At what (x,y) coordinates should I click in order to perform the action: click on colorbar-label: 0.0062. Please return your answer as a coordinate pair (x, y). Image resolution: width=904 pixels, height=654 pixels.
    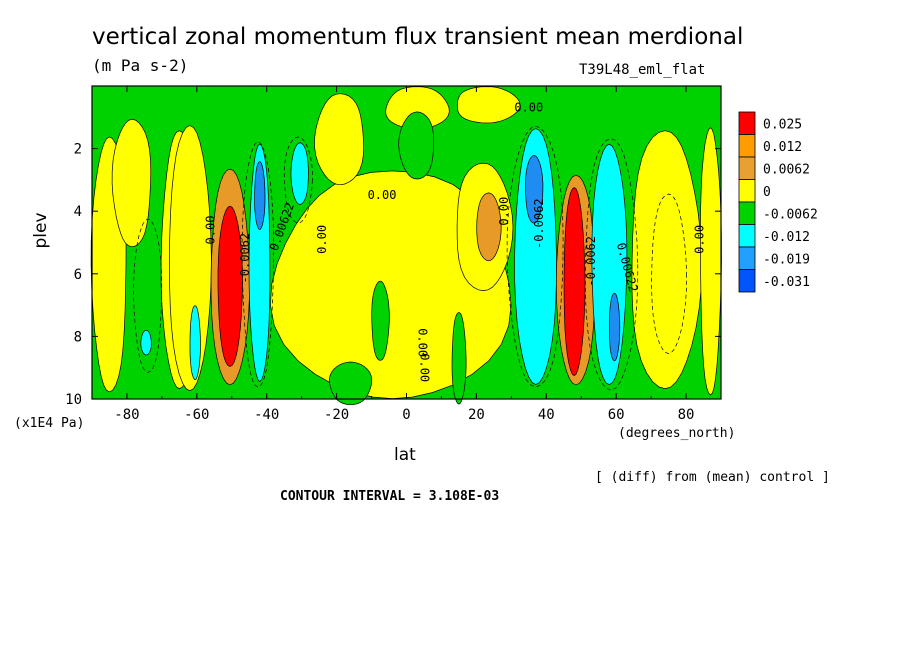
    Looking at the image, I should click on (786, 169).